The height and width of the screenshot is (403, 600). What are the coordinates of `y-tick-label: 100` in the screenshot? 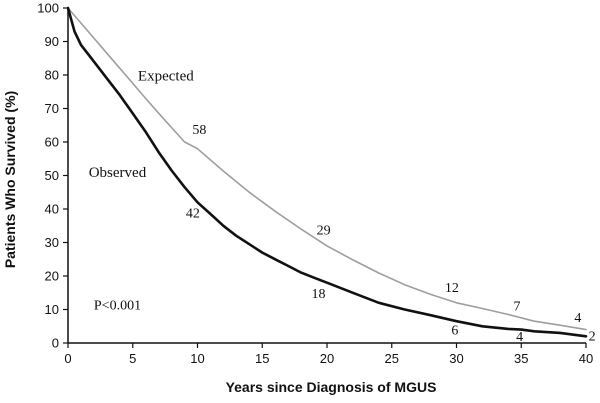 It's located at (48, 8).